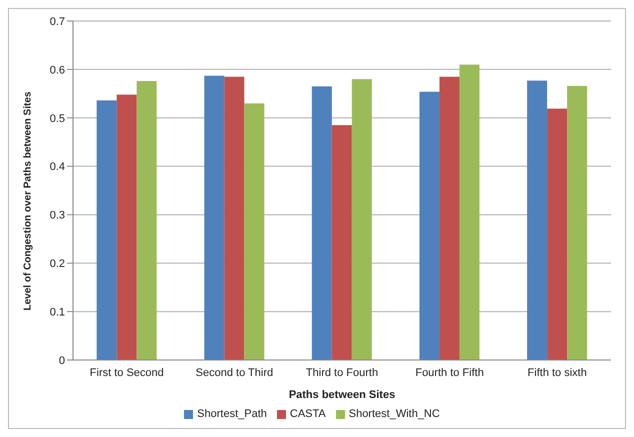 The width and height of the screenshot is (634, 437). I want to click on x-tick-label: Fourth to Fifth, so click(449, 372).